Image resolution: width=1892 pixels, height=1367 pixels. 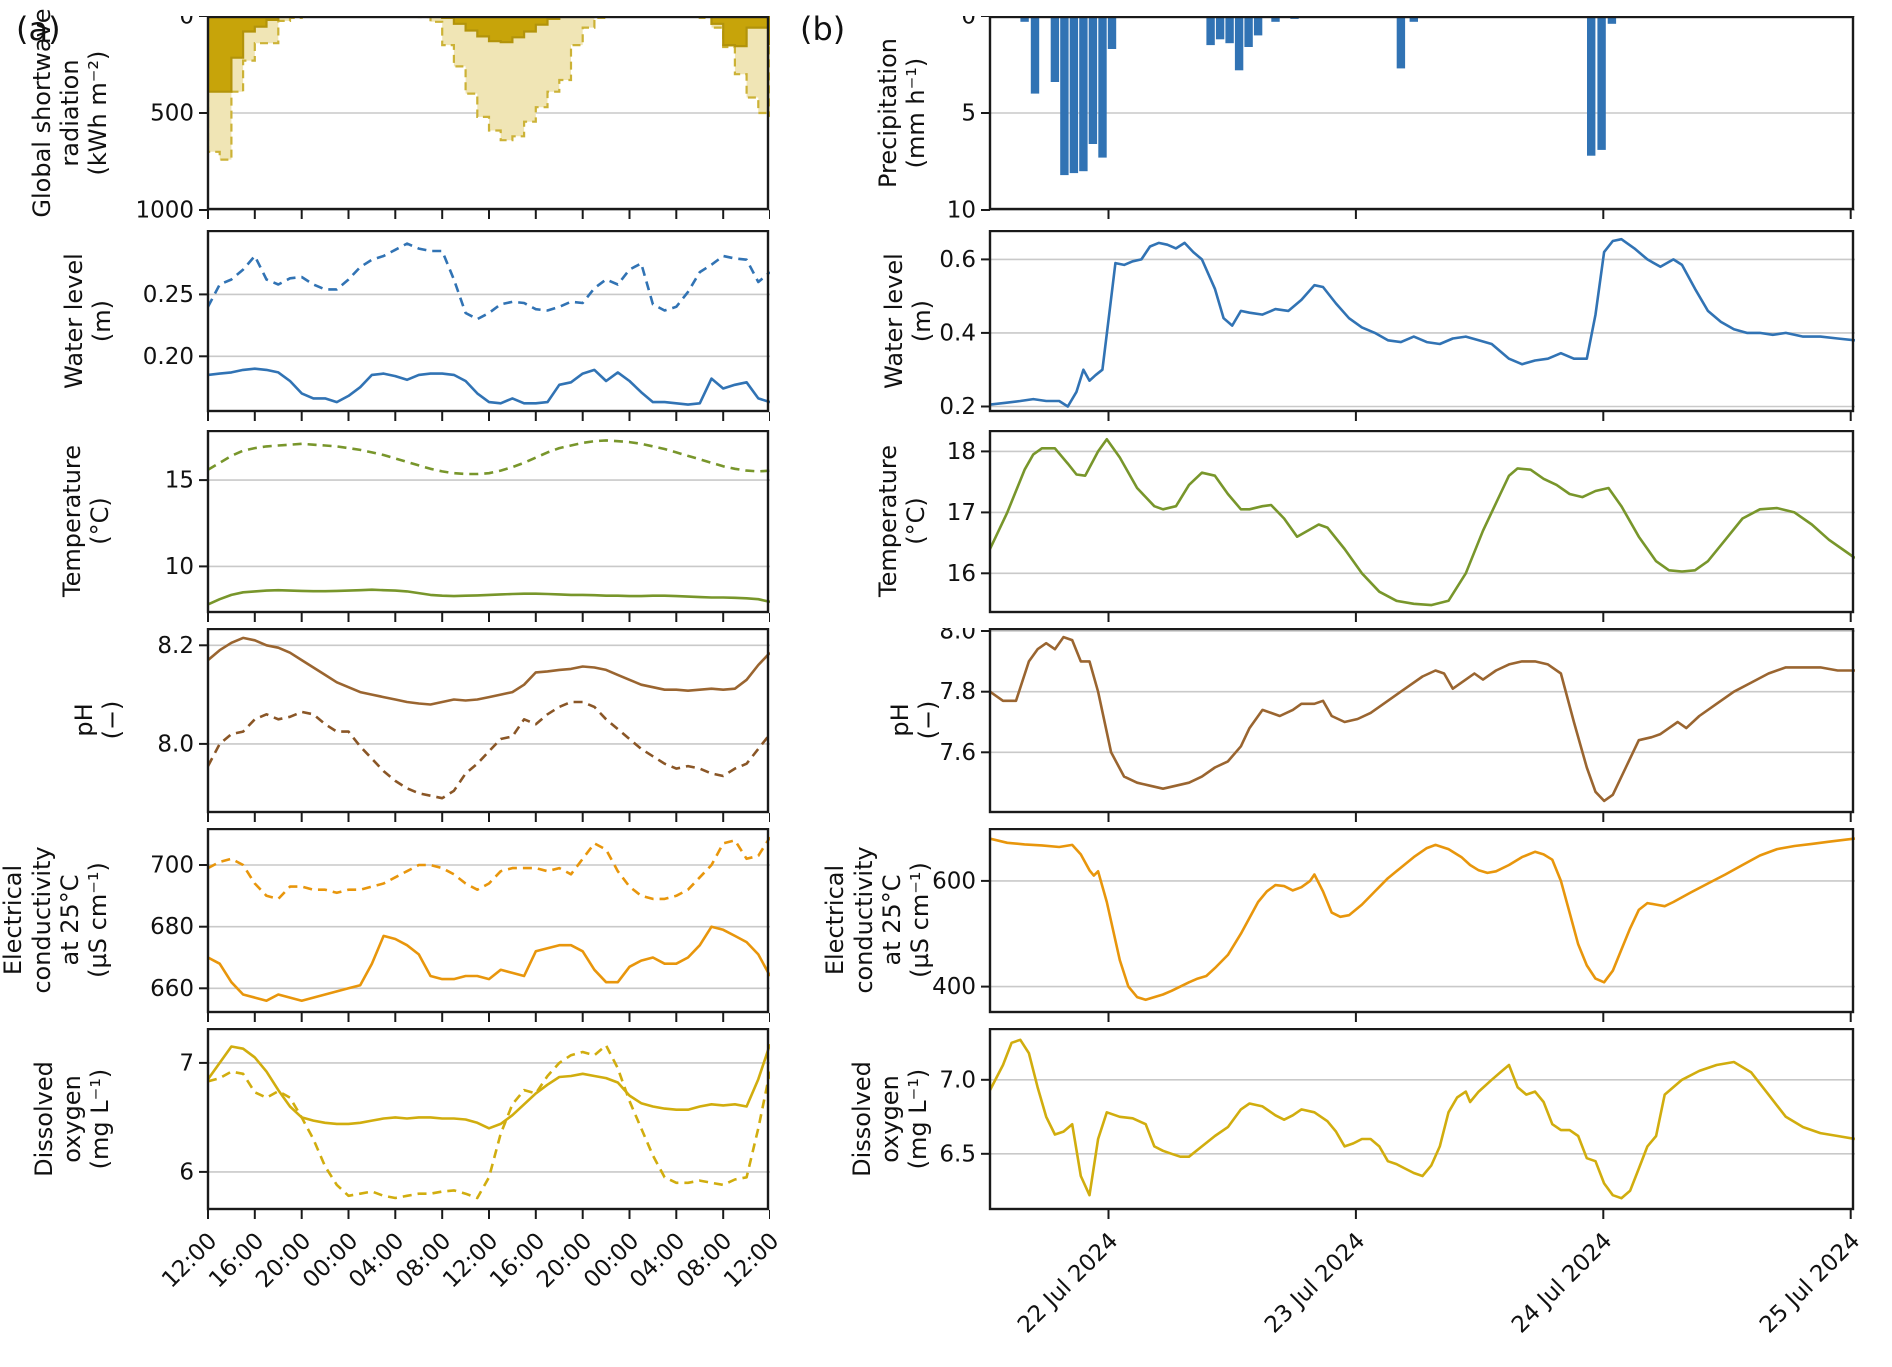 What do you see at coordinates (1379, 526) in the screenshot?
I see `chart-temperature-b: 18 17 16` at bounding box center [1379, 526].